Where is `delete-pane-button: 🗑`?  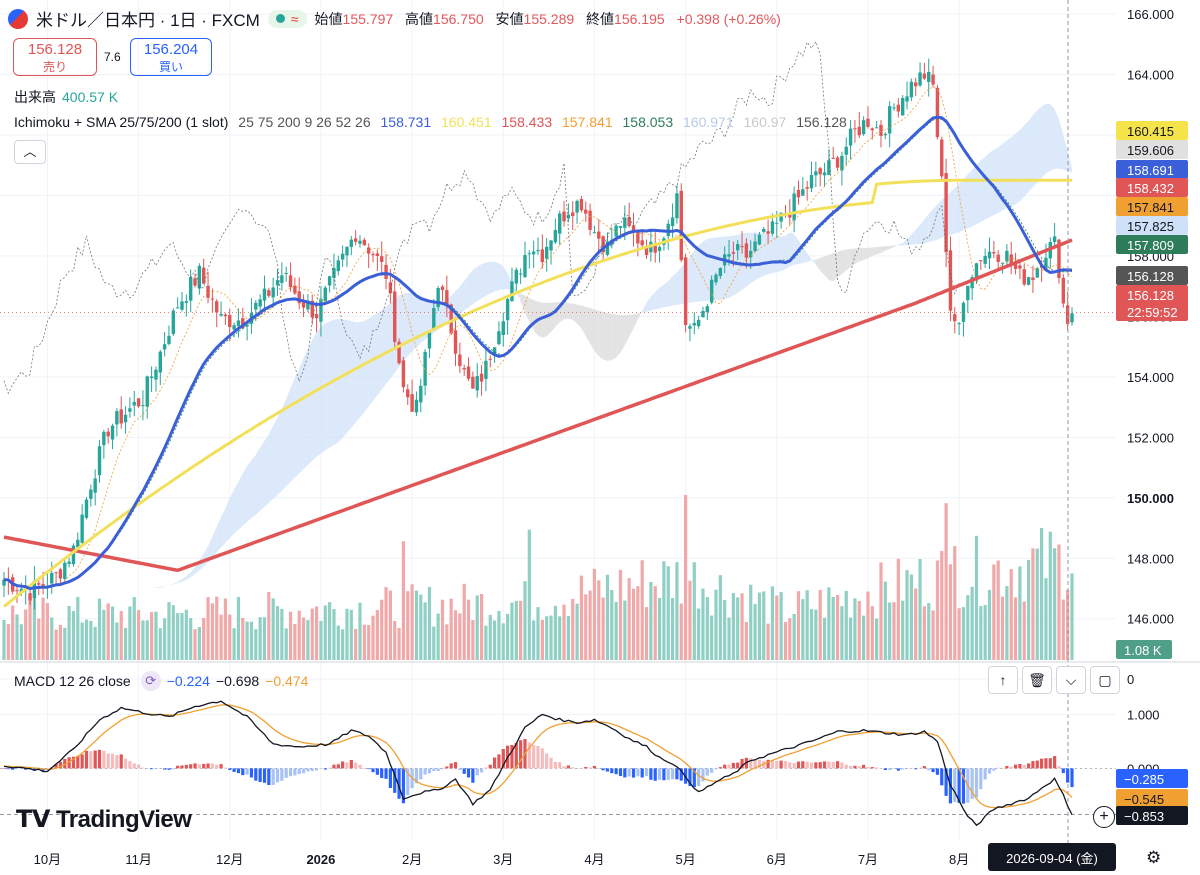 delete-pane-button: 🗑 is located at coordinates (1037, 680).